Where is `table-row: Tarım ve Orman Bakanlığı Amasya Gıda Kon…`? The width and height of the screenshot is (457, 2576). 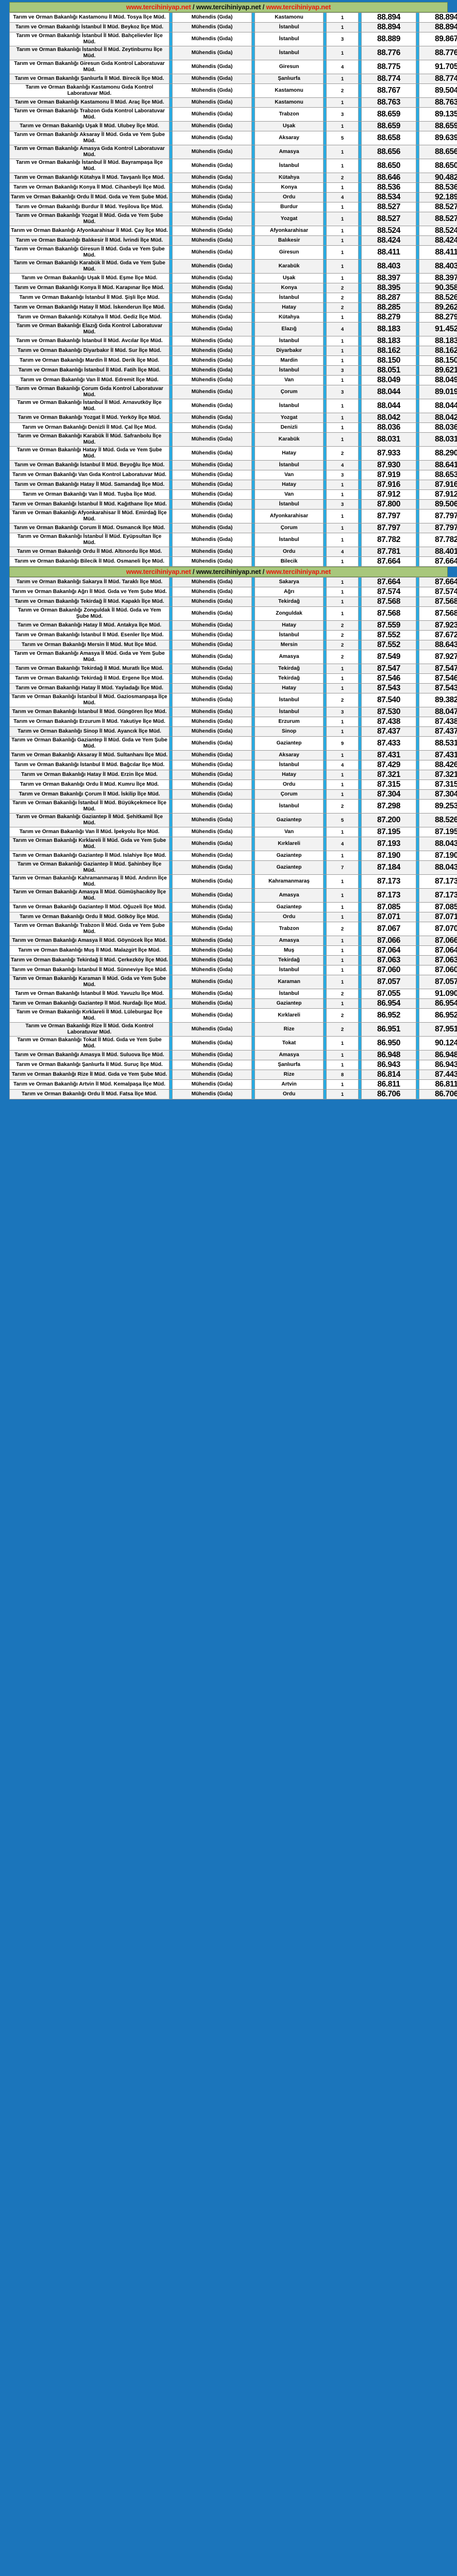 table-row: Tarım ve Orman Bakanlığı Amasya Gıda Kon… is located at coordinates (233, 152).